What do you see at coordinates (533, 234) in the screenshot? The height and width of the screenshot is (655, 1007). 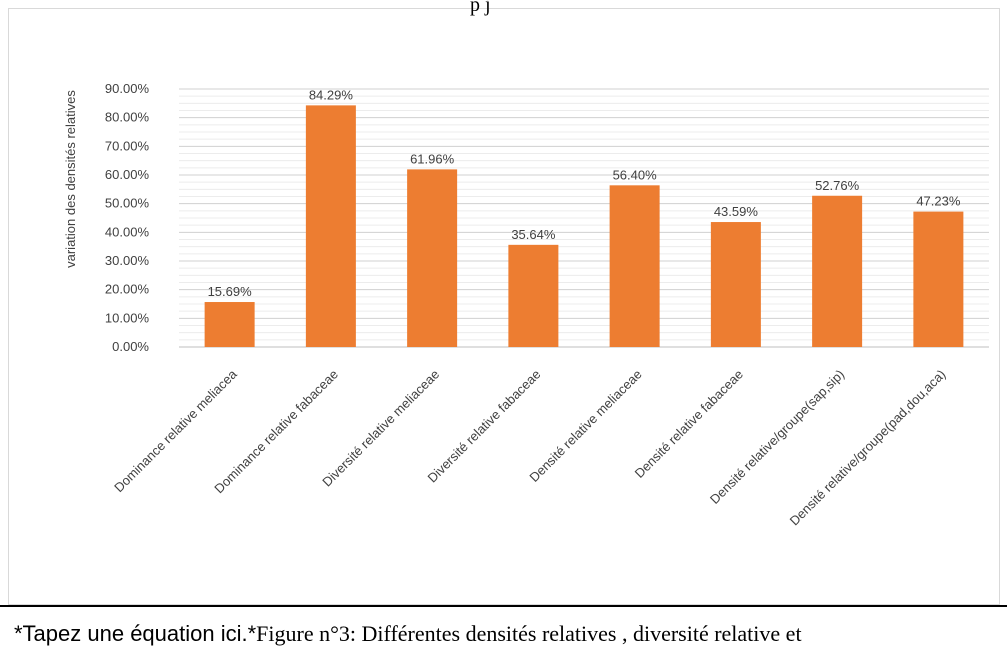 I see `data-label: 35.64%` at bounding box center [533, 234].